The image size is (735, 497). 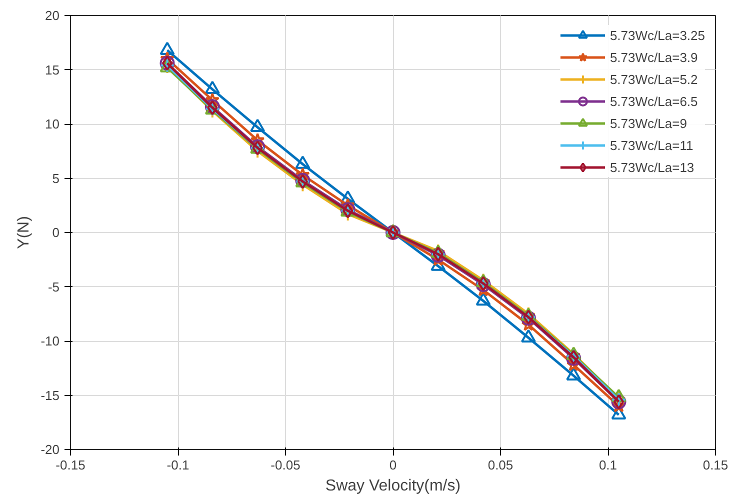 I want to click on x-tick-label: 0.15, so click(x=715, y=465).